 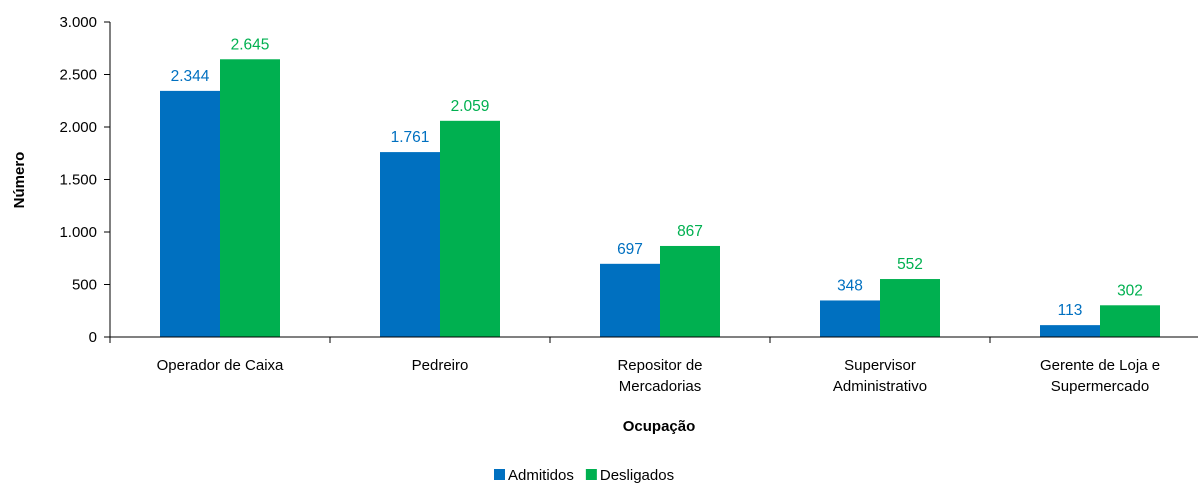 What do you see at coordinates (584, 475) in the screenshot?
I see `legend: Admitidos Desligados` at bounding box center [584, 475].